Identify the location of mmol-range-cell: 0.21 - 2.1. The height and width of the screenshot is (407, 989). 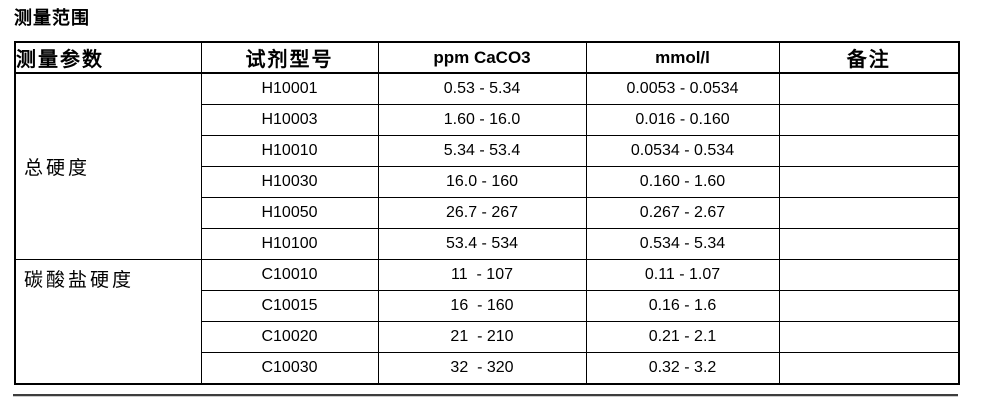
(682, 337).